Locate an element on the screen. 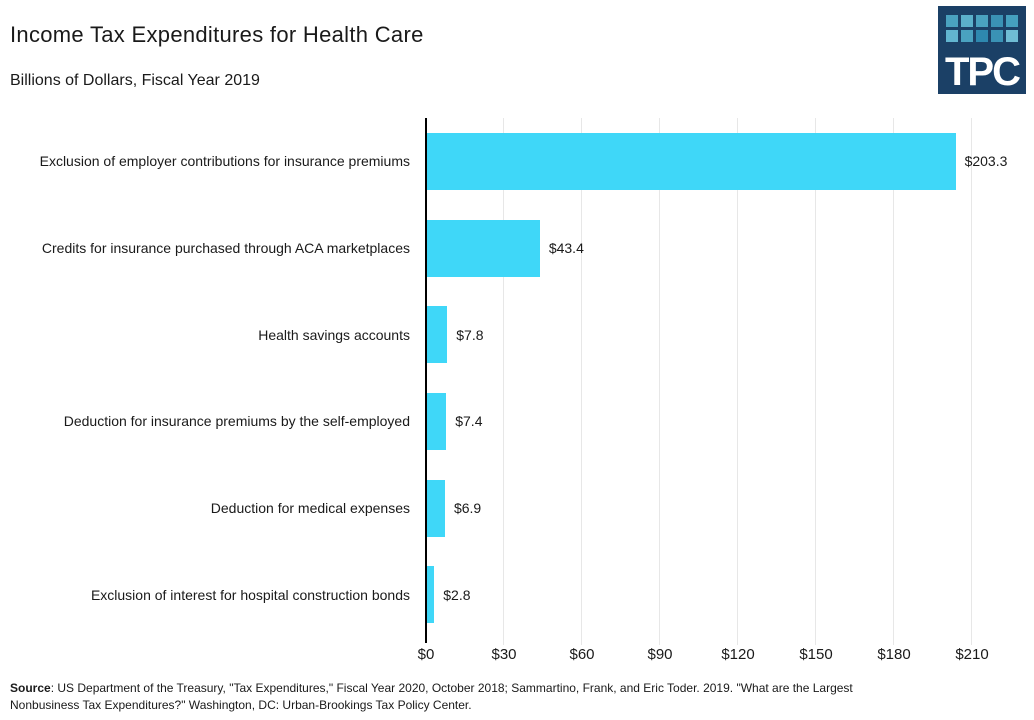  bar-value-label: $43.4 is located at coordinates (566, 248).